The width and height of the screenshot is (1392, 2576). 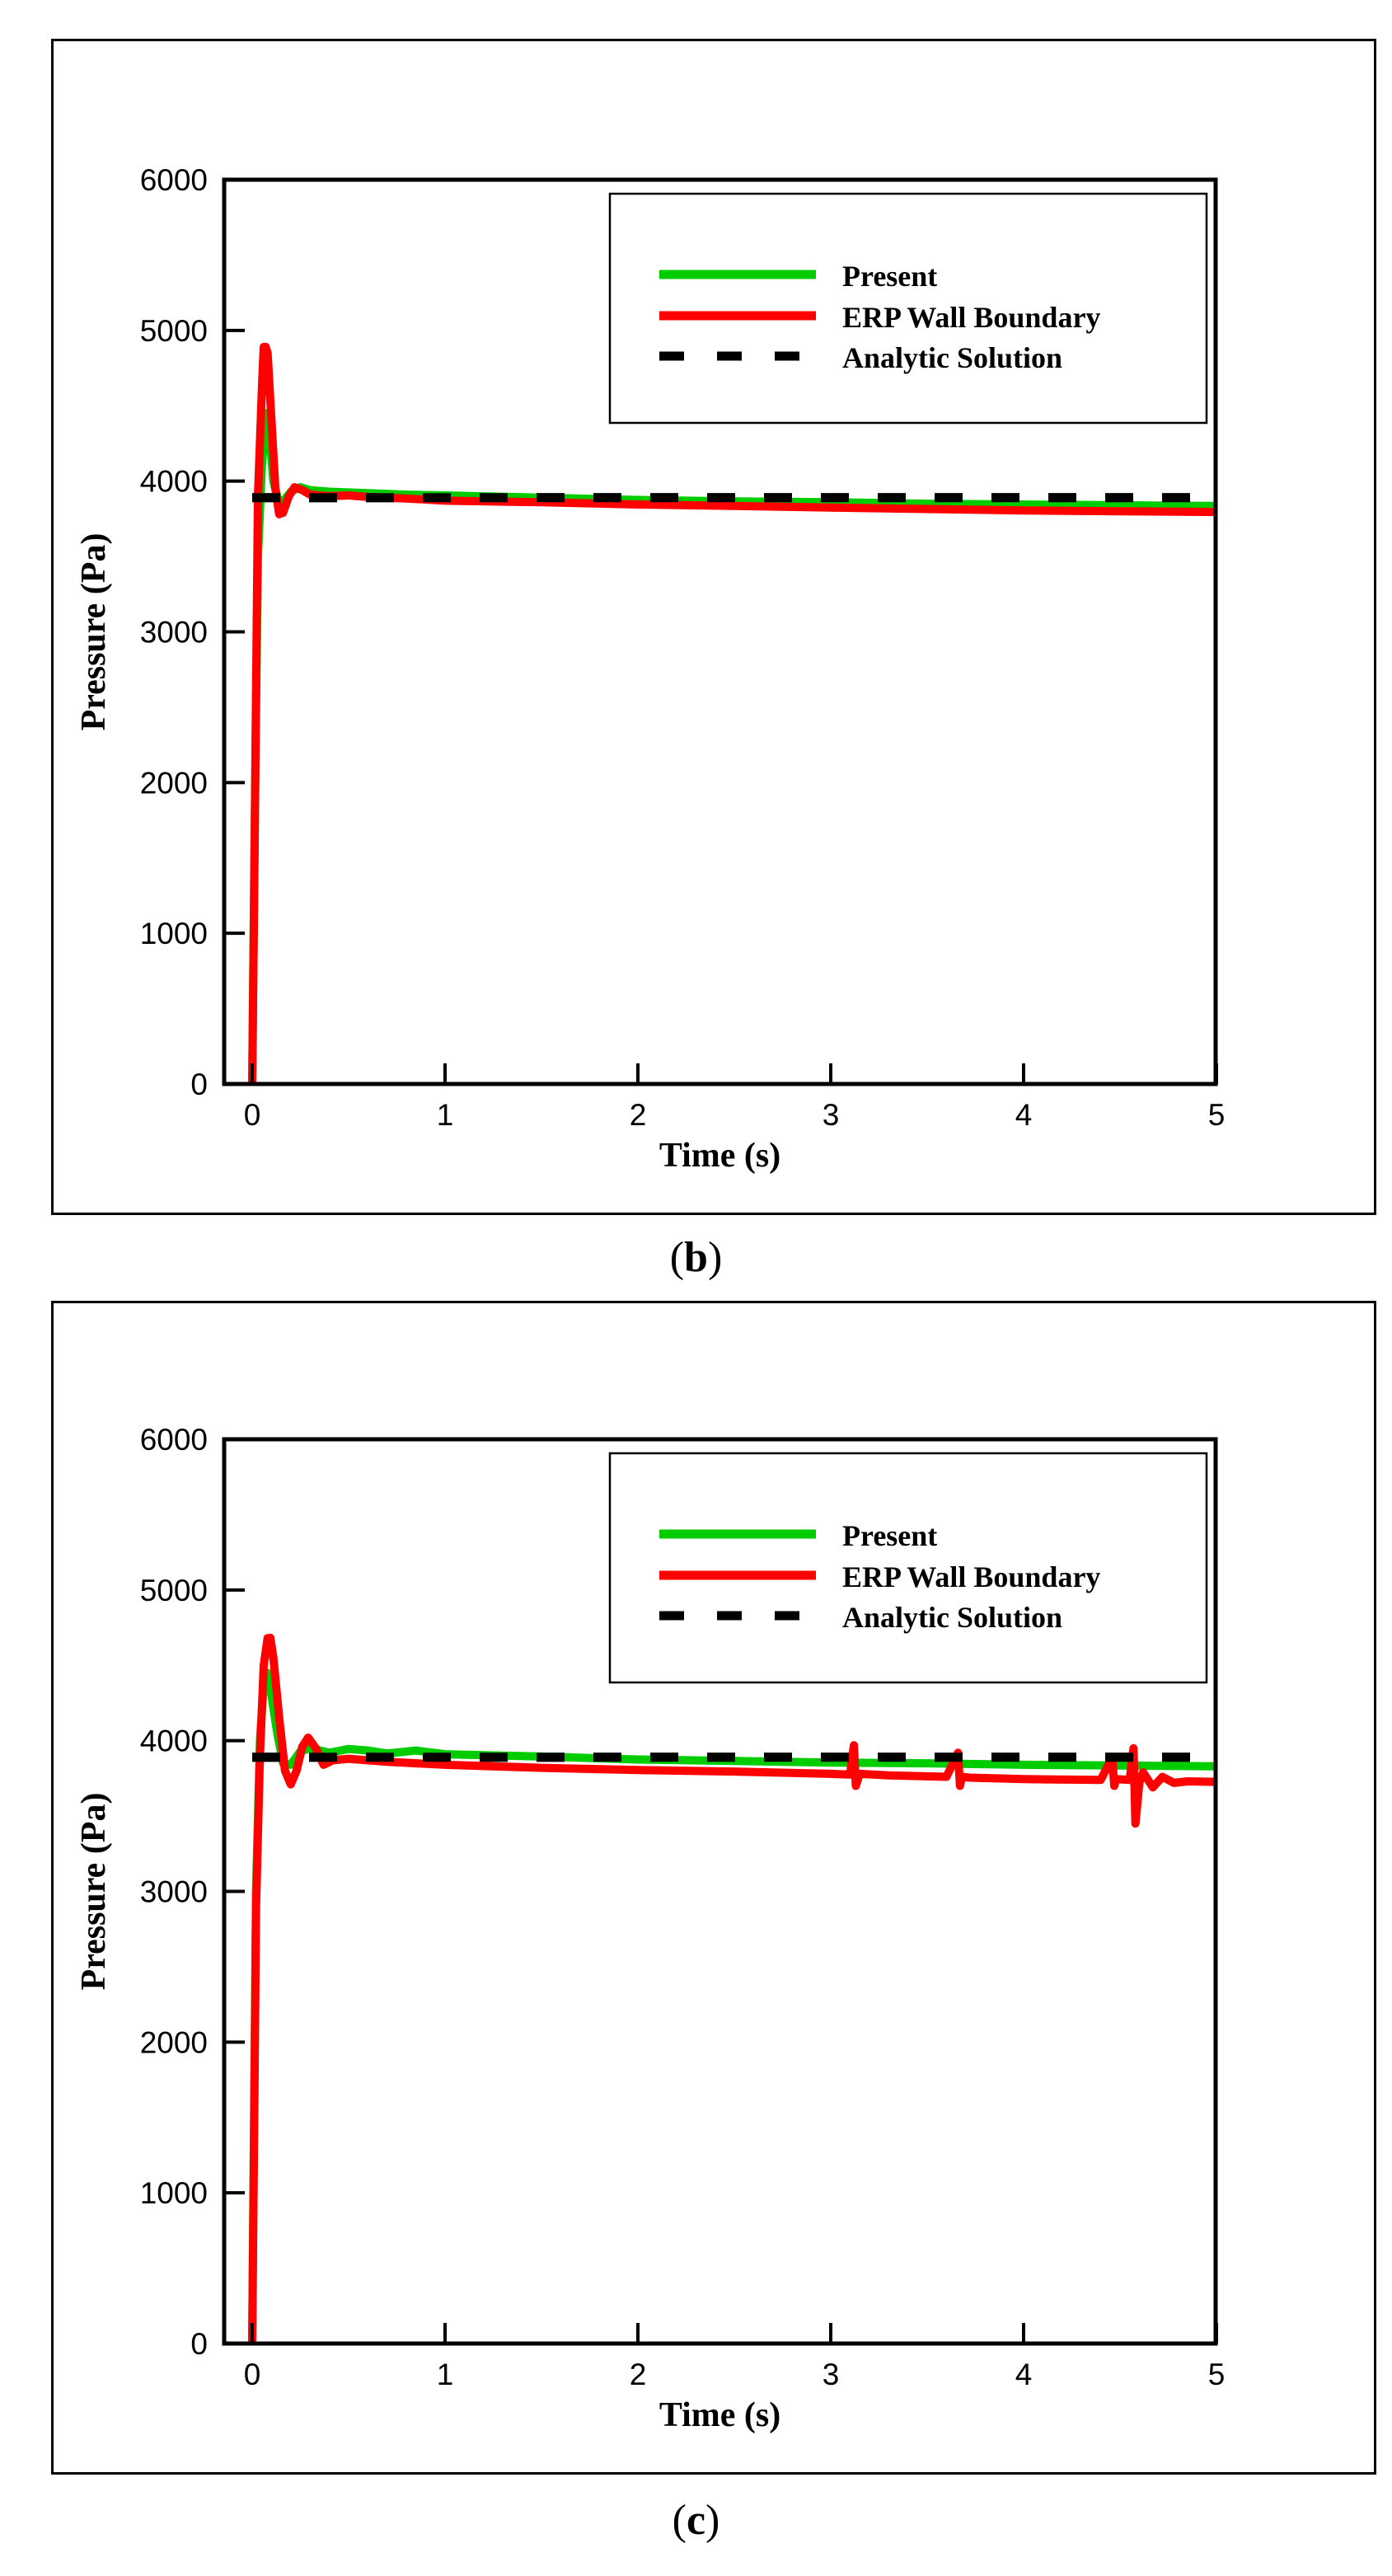 What do you see at coordinates (715, 1257) in the screenshot?
I see `caption-b-close: )` at bounding box center [715, 1257].